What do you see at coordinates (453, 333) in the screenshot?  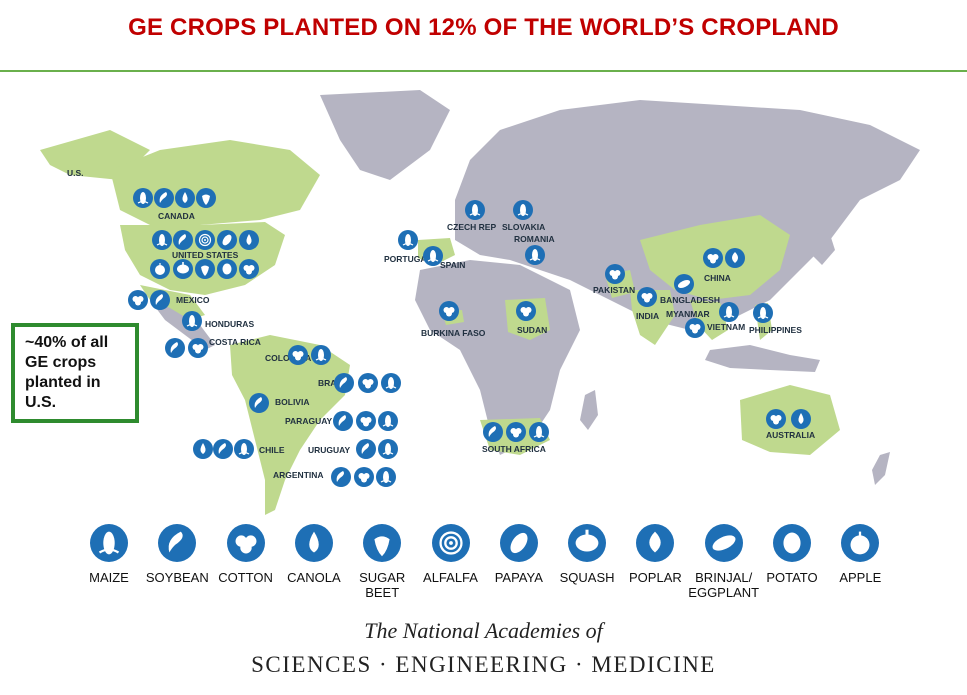 I see `label-burkina-faso: BURKINA FASO` at bounding box center [453, 333].